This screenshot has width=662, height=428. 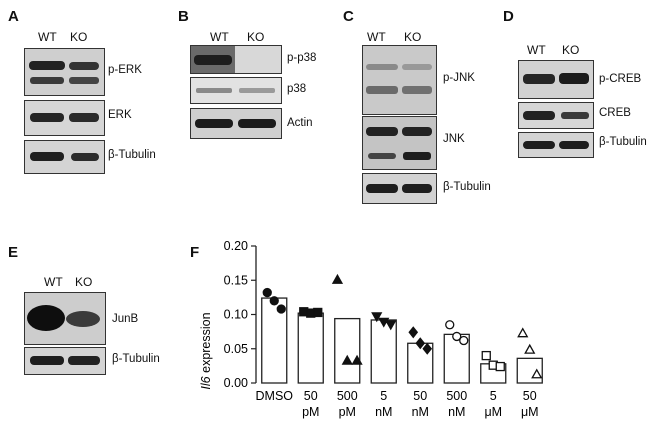 What do you see at coordinates (620, 79) in the screenshot?
I see `label-pcreb: p-CREB` at bounding box center [620, 79].